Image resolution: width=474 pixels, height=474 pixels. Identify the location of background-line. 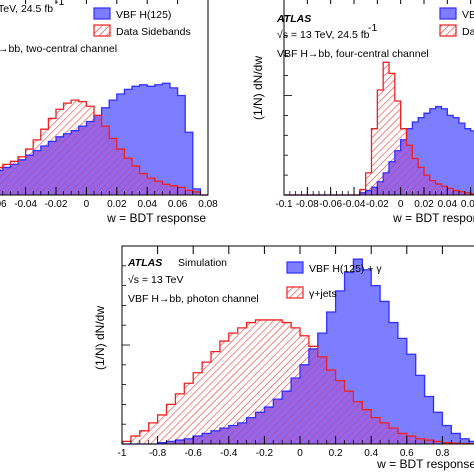
(104, 147).